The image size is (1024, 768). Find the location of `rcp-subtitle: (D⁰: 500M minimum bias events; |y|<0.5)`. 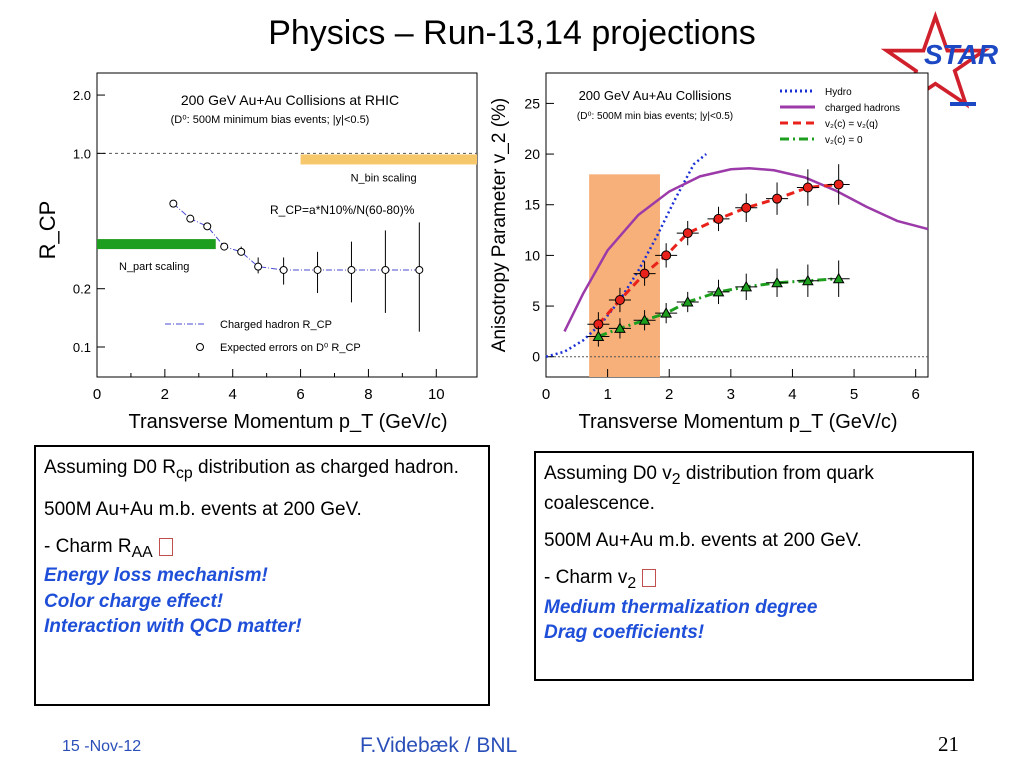

rcp-subtitle: (D⁰: 500M minimum bias events; |y|<0.5) is located at coordinates (270, 120).